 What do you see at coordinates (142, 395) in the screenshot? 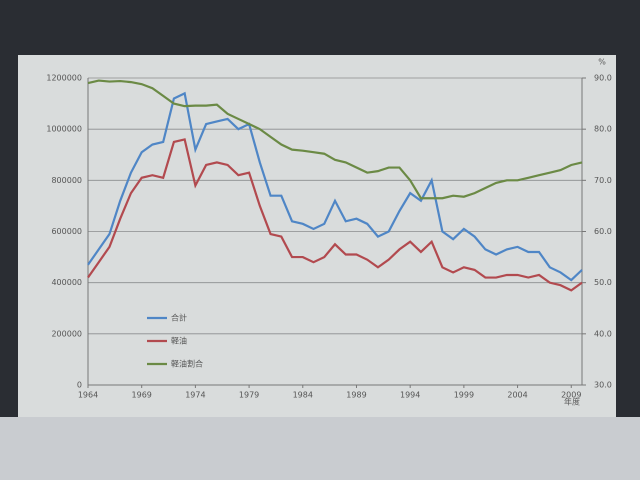
I see `x-tick-label: 1969` at bounding box center [142, 395].